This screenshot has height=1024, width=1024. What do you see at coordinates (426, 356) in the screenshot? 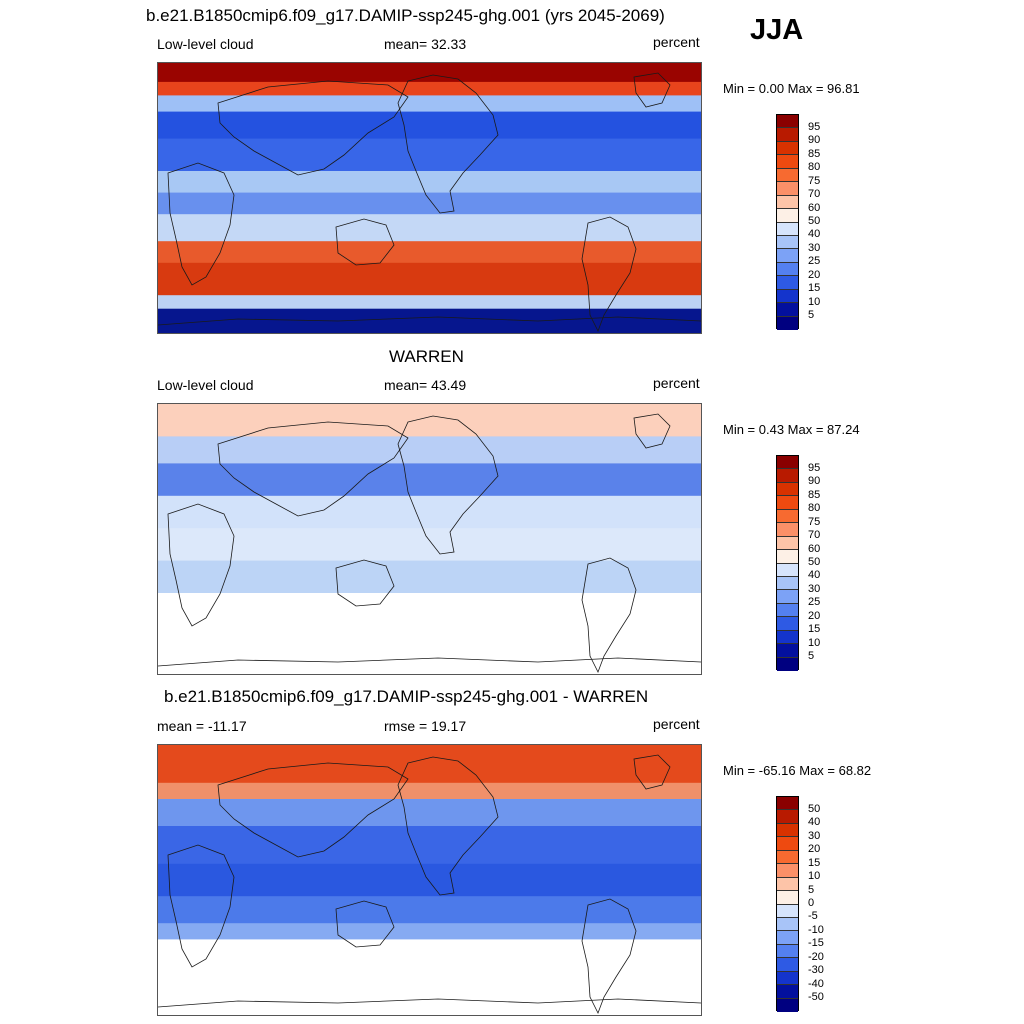
I see `panel-2-title: WARREN` at bounding box center [426, 356].